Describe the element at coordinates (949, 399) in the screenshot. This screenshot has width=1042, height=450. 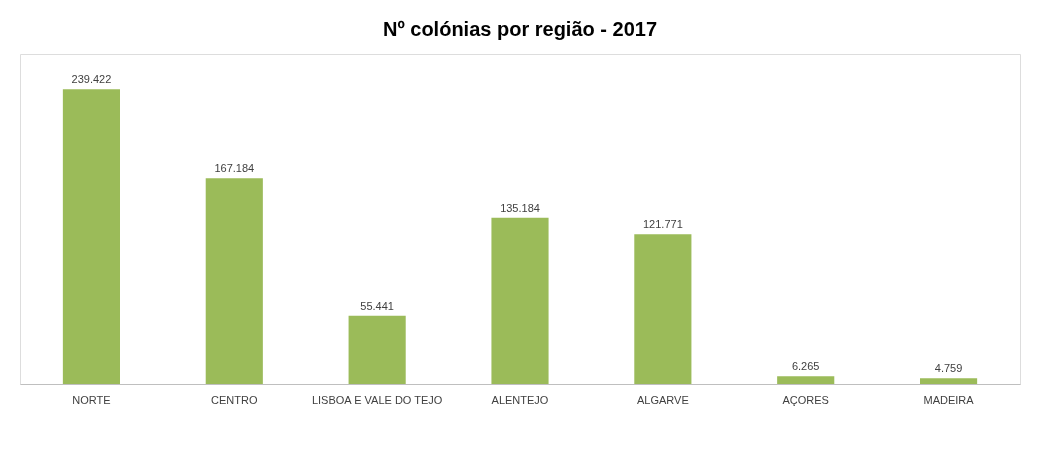
I see `x-tick-label: MADEIRA` at that location.